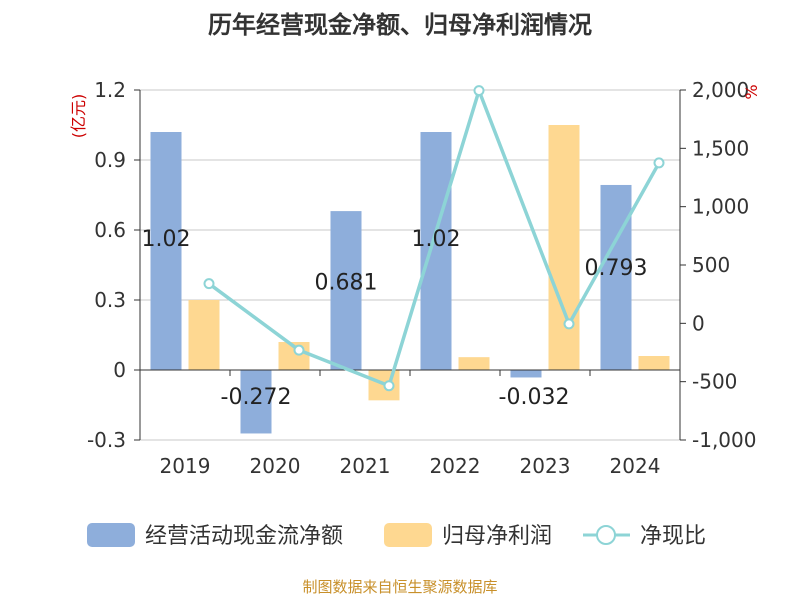 This screenshot has height=604, width=800. Describe the element at coordinates (399, 587) in the screenshot. I see `source-note: 制图数据来自恒生聚源数据库` at that location.